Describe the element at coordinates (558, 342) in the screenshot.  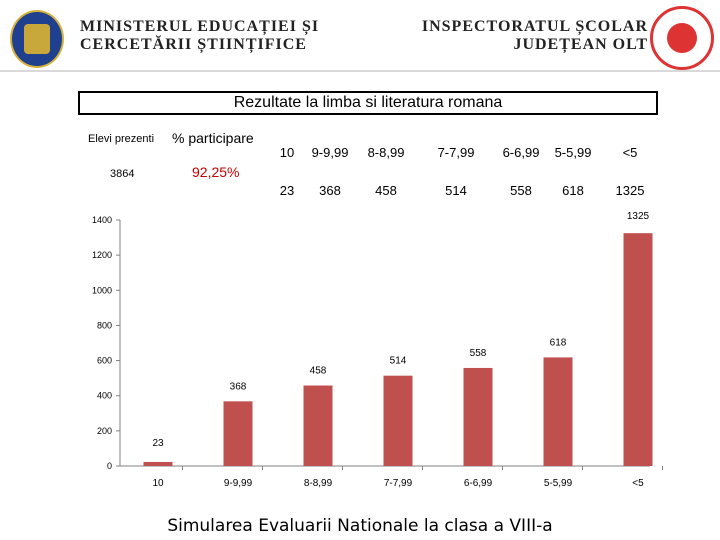
I see `data-label: 618` at that location.